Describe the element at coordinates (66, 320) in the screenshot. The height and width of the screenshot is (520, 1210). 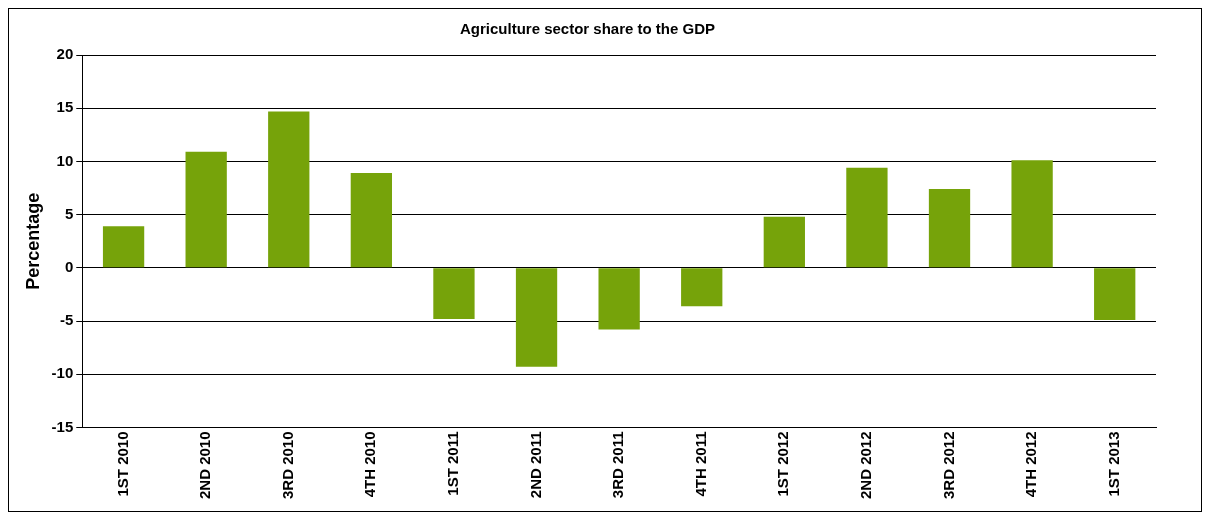
I see `y-tick-label: -5` at that location.